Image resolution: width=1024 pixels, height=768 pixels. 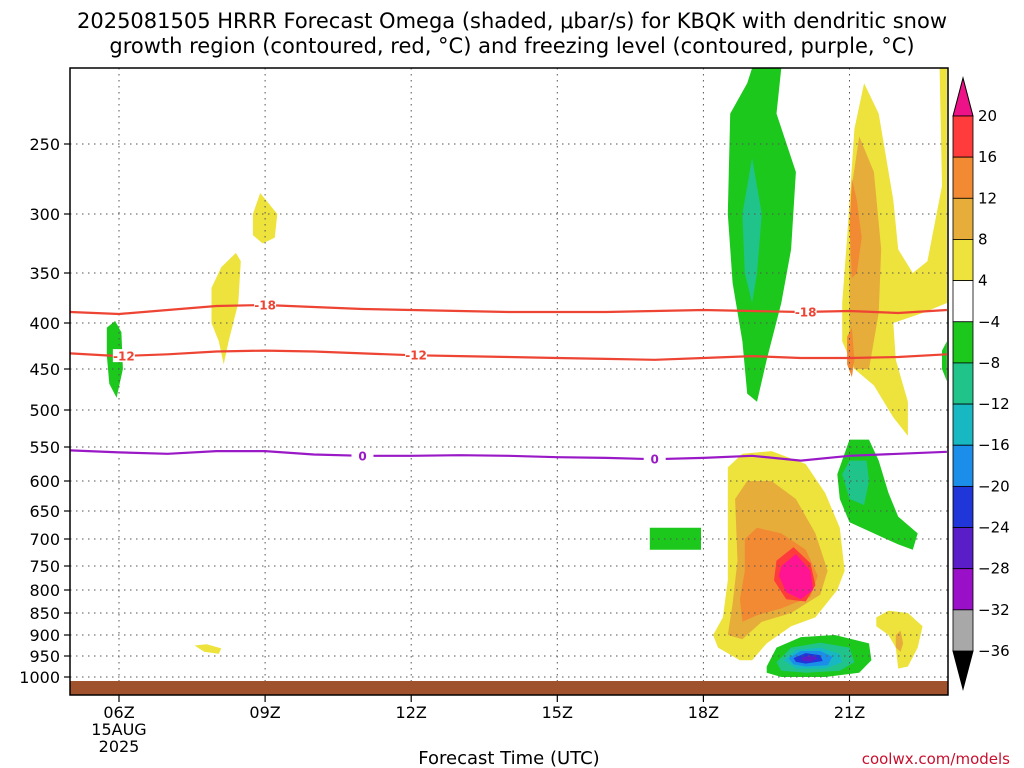 What do you see at coordinates (703, 712) in the screenshot?
I see `x-tick-label: 18Z` at bounding box center [703, 712].